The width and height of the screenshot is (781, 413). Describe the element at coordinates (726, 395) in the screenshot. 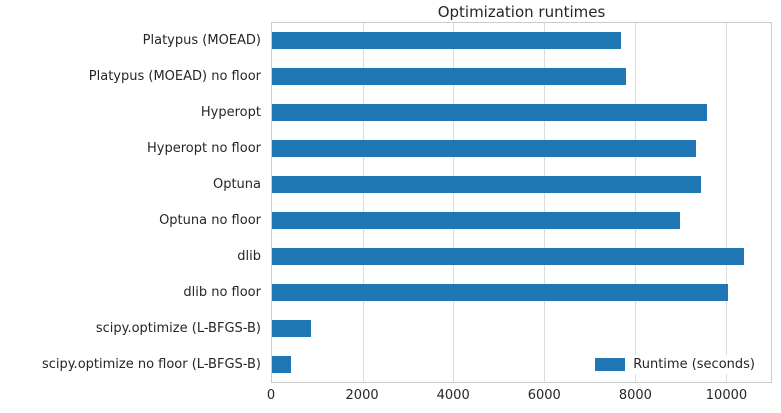

I see `x-tick-label: 10000` at that location.